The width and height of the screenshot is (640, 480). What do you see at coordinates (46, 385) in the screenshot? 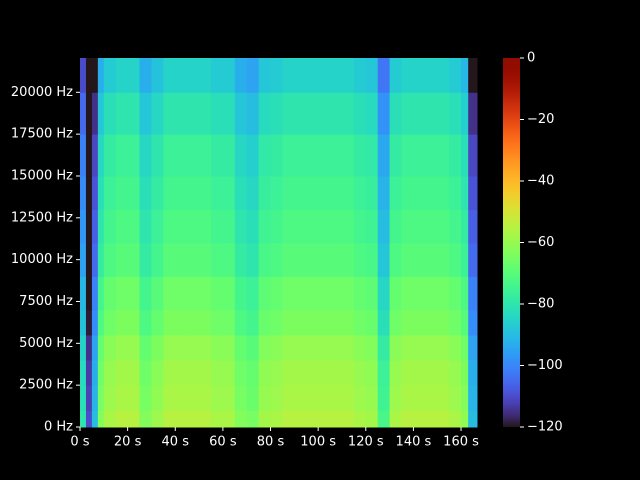
I see `y-tick-label: 2500 Hz` at bounding box center [46, 385].